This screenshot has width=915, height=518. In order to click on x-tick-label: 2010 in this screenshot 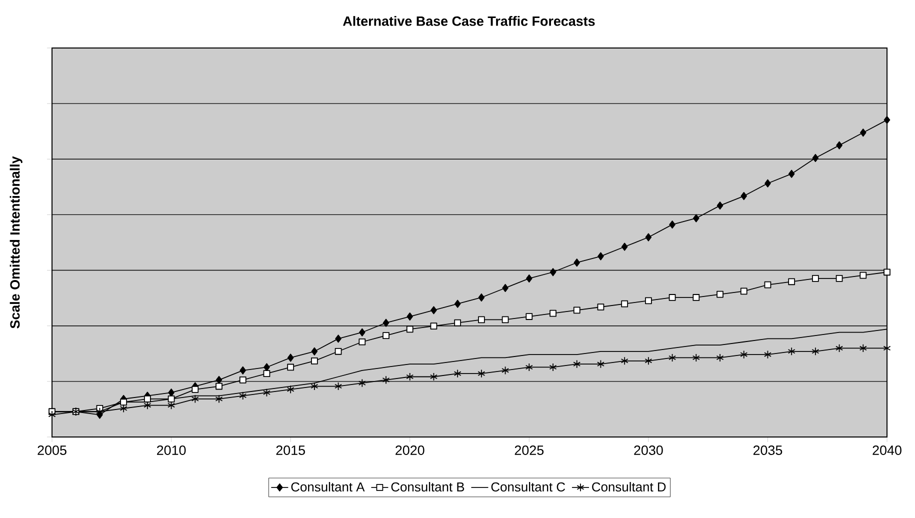, I will do `click(171, 450)`.